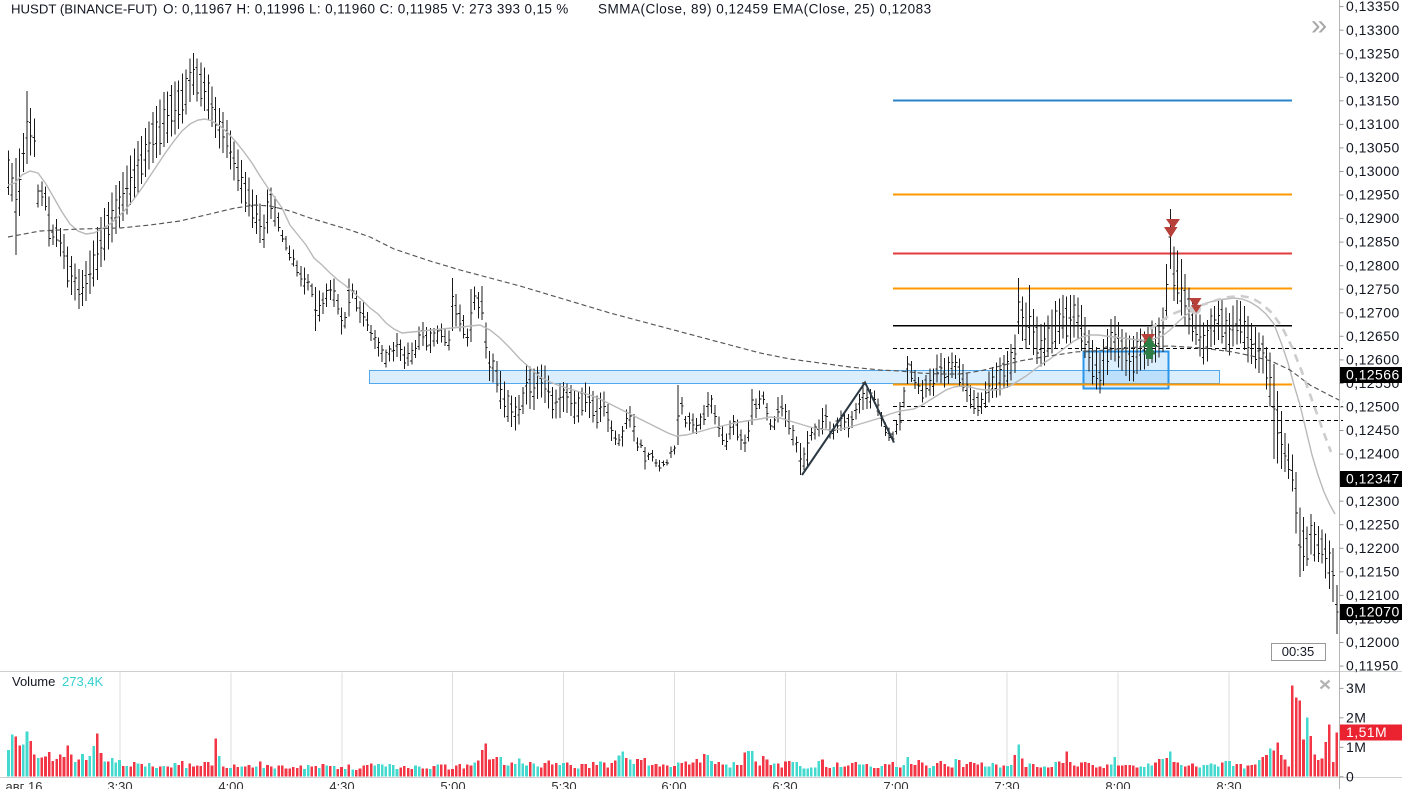 The image size is (1402, 789). I want to click on svg-text: 0,12070, so click(1373, 611).